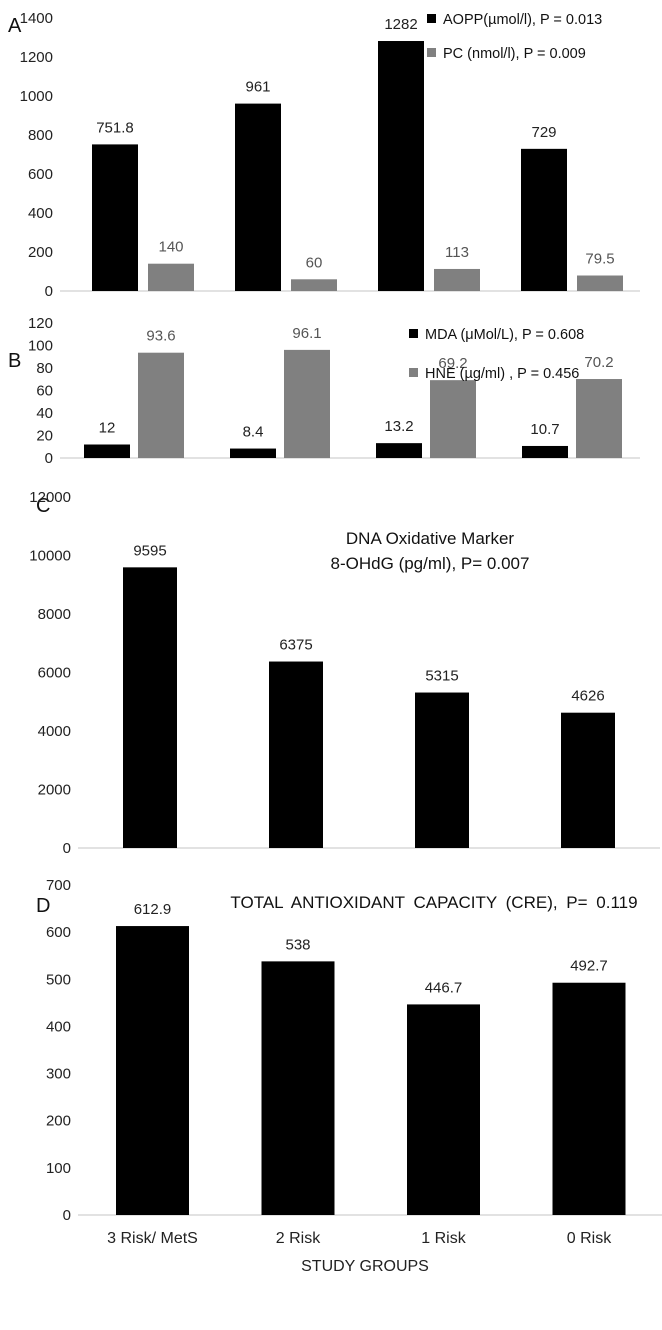 The image size is (662, 1330). Describe the element at coordinates (171, 277) in the screenshot. I see `bar-a-s1-c0` at that location.